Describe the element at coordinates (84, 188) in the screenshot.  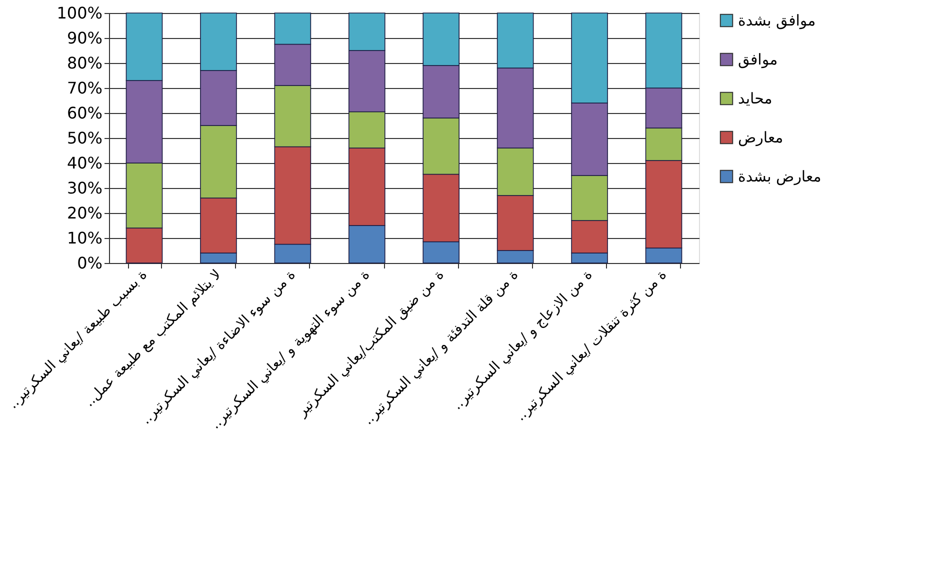
I see `y-tick-label: 30%` at that location.